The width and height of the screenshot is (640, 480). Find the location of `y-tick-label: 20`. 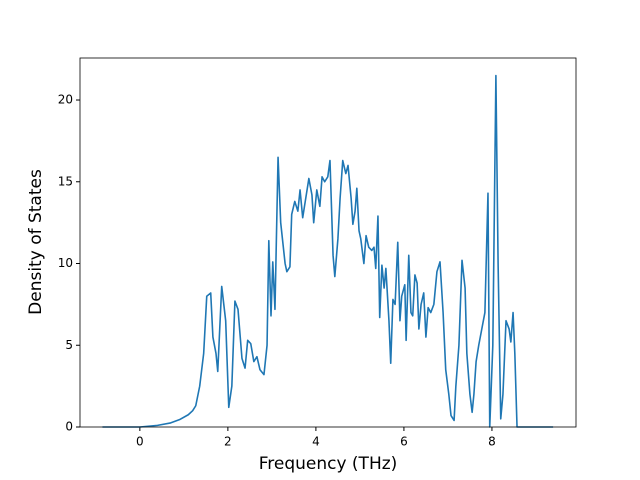

y-tick-label: 20 is located at coordinates (65, 100).